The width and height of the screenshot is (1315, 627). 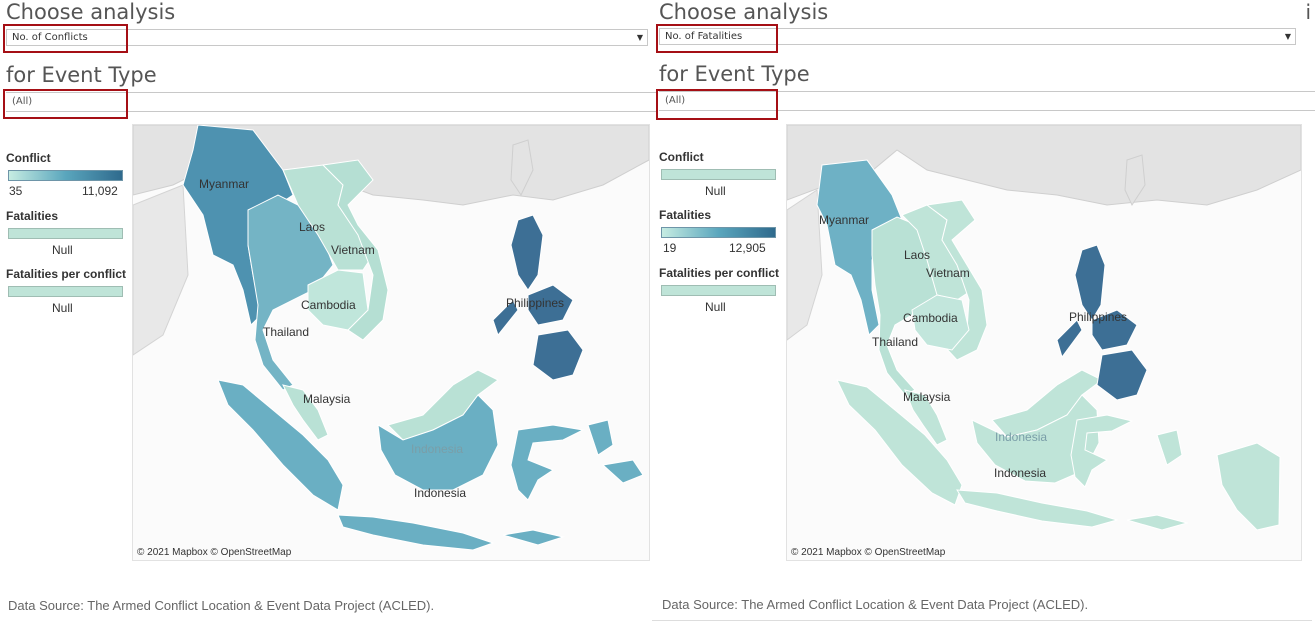 I want to click on myanmar-region, so click(x=859, y=247).